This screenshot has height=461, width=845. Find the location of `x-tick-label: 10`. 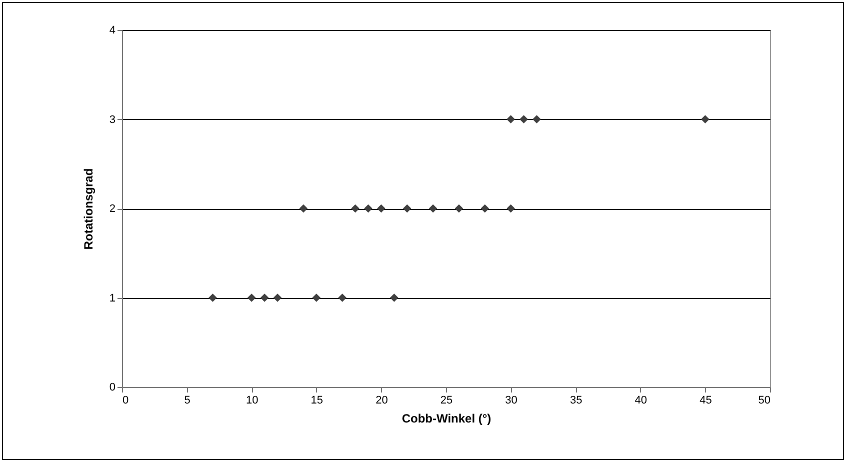

x-tick-label: 10 is located at coordinates (252, 400).